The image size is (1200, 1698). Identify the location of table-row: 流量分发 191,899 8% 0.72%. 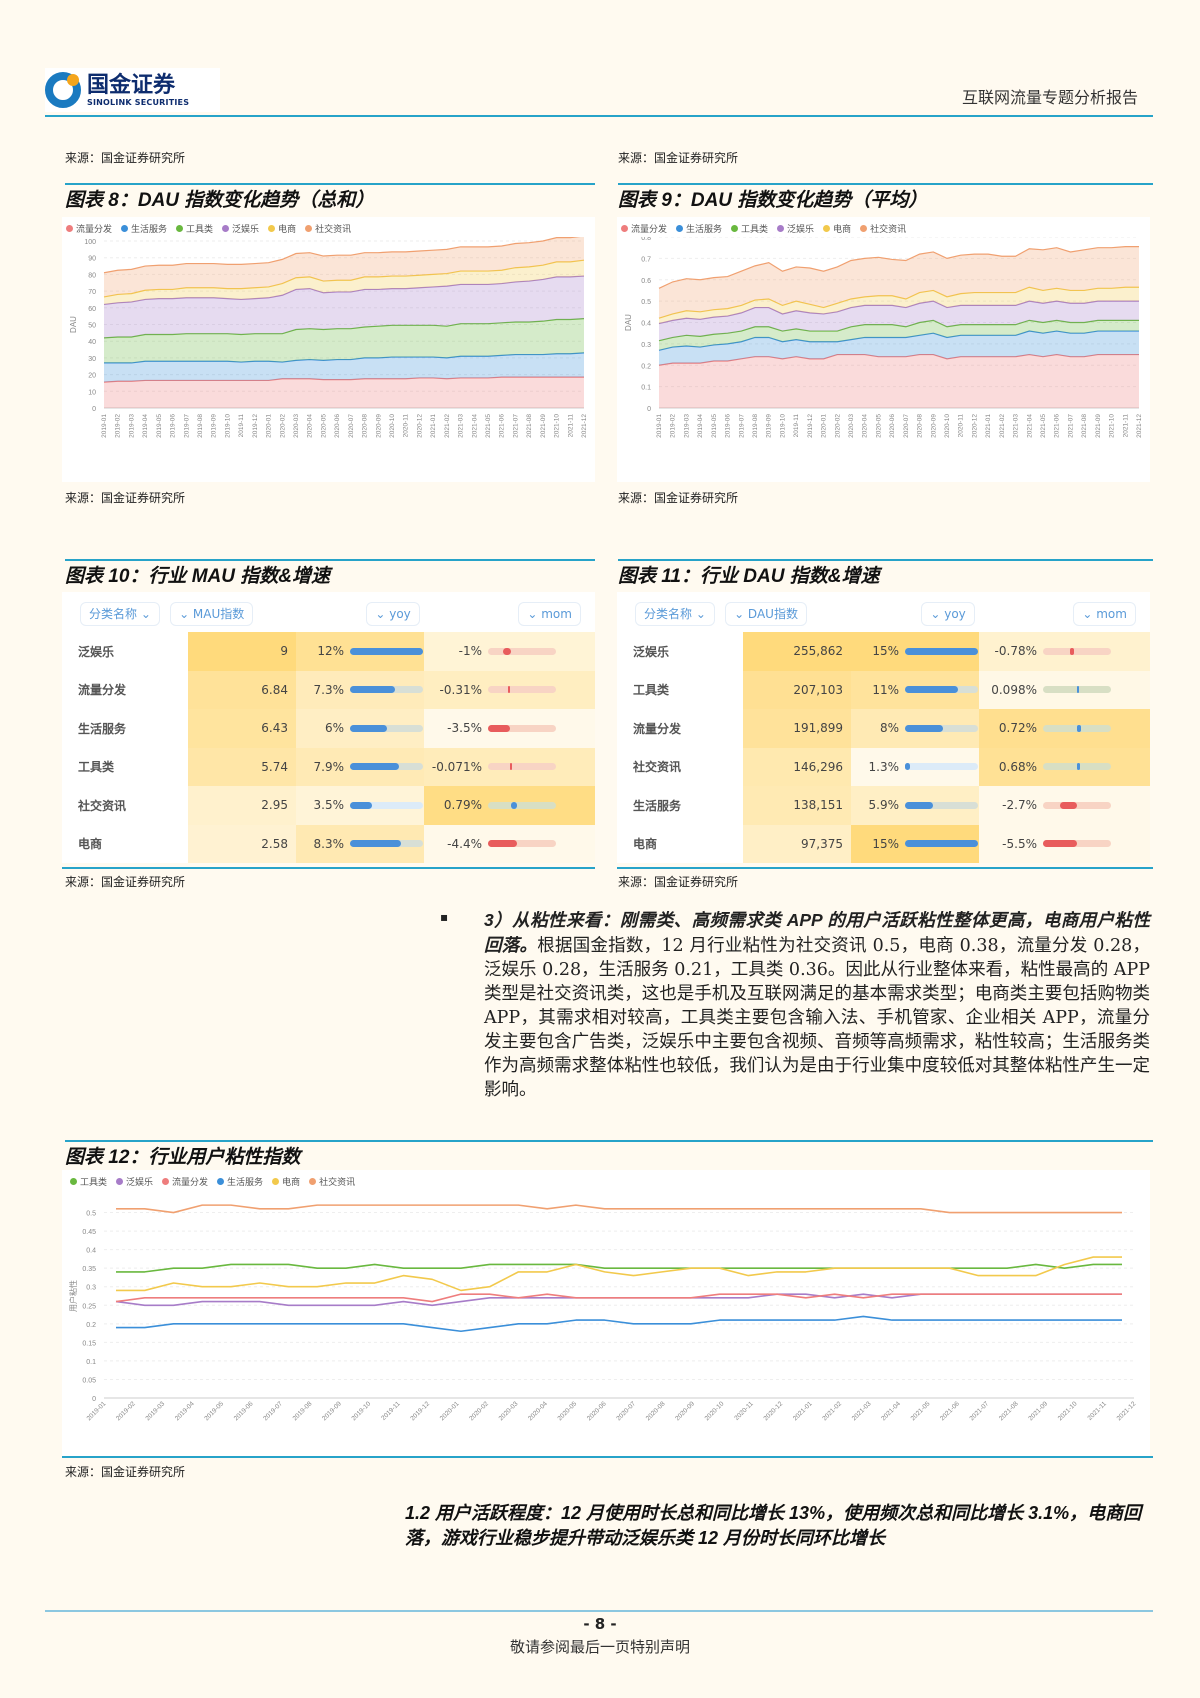
(883, 728).